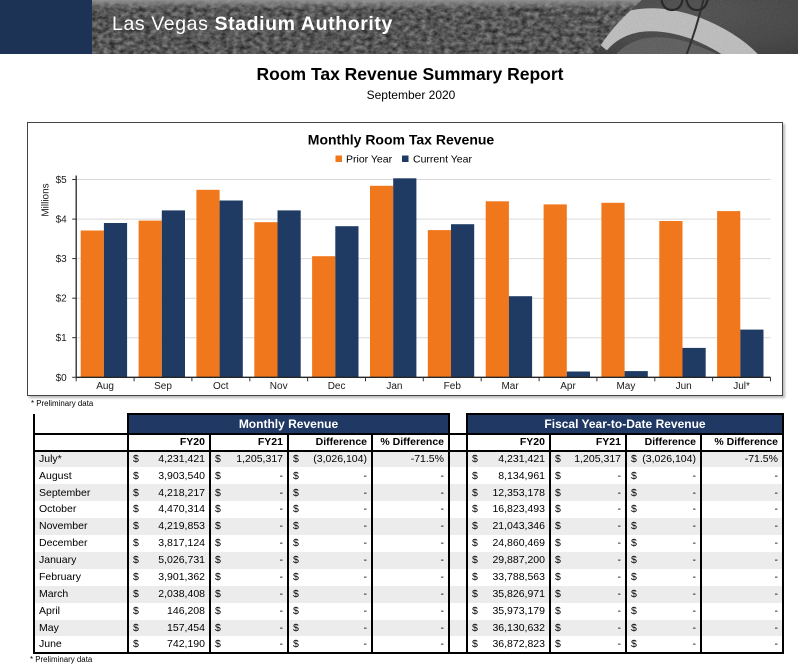 The width and height of the screenshot is (798, 665). I want to click on svg-text: May, so click(625, 386).